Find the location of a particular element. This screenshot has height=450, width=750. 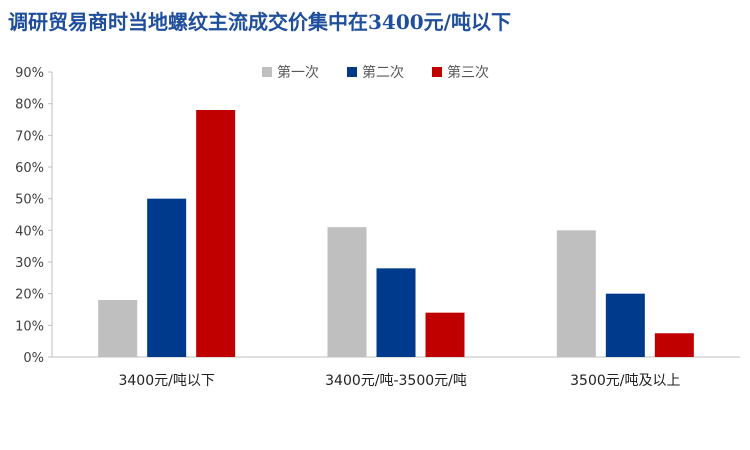

category-label: 3400元/吨以下 is located at coordinates (166, 381).